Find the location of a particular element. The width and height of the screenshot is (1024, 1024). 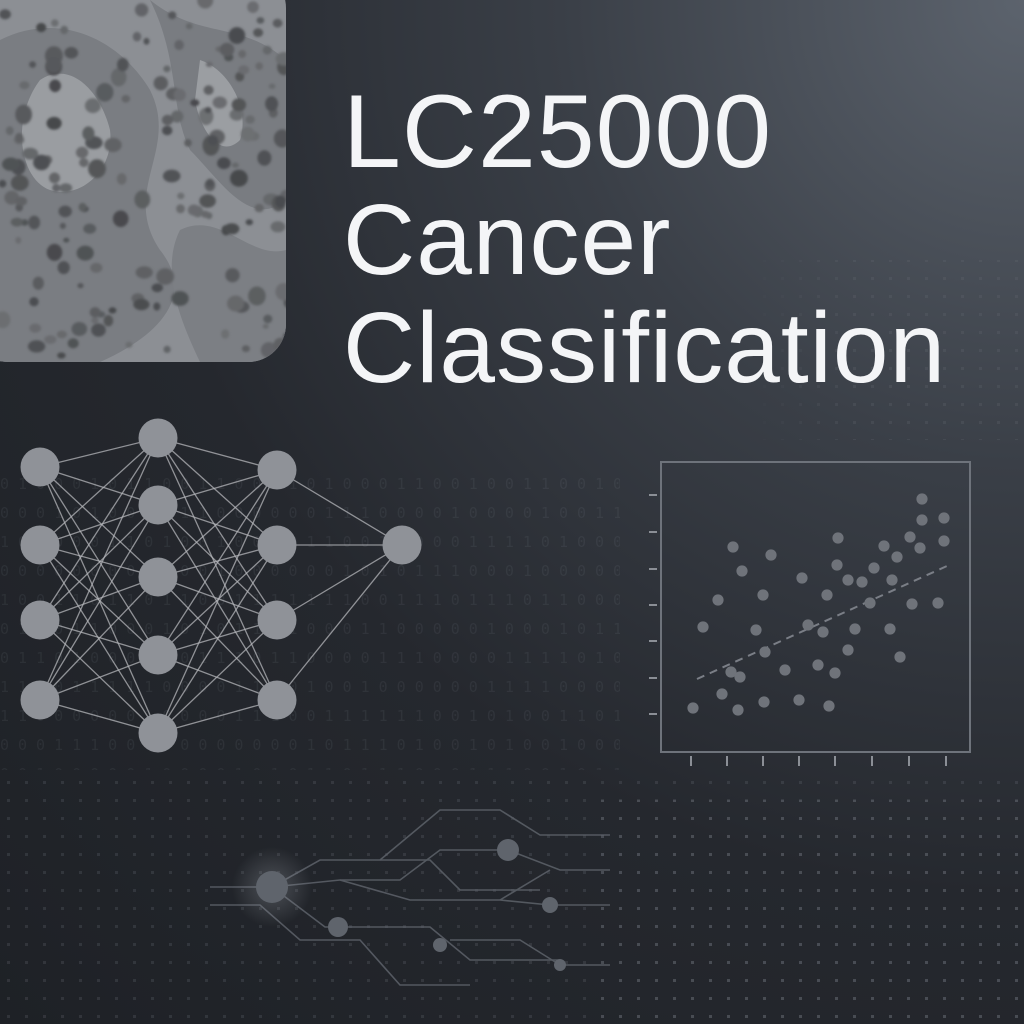

title-line-3: Classification is located at coordinates (645, 348).